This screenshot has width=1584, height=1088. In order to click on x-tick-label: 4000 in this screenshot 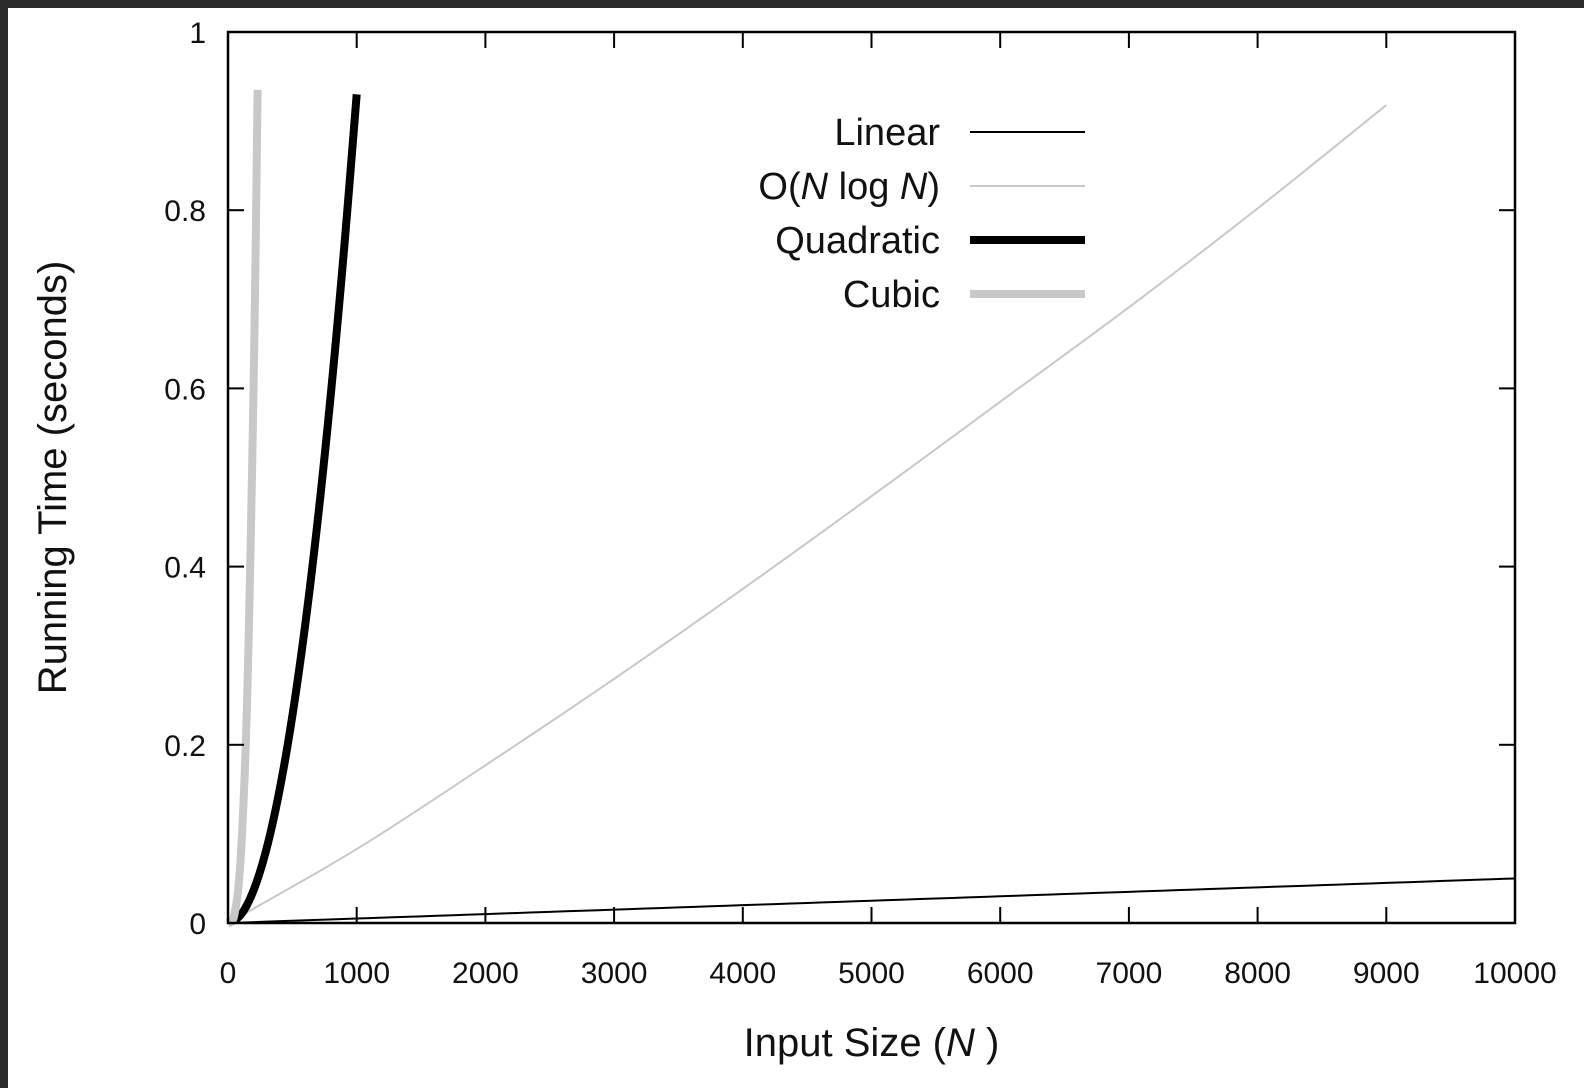, I will do `click(742, 973)`.